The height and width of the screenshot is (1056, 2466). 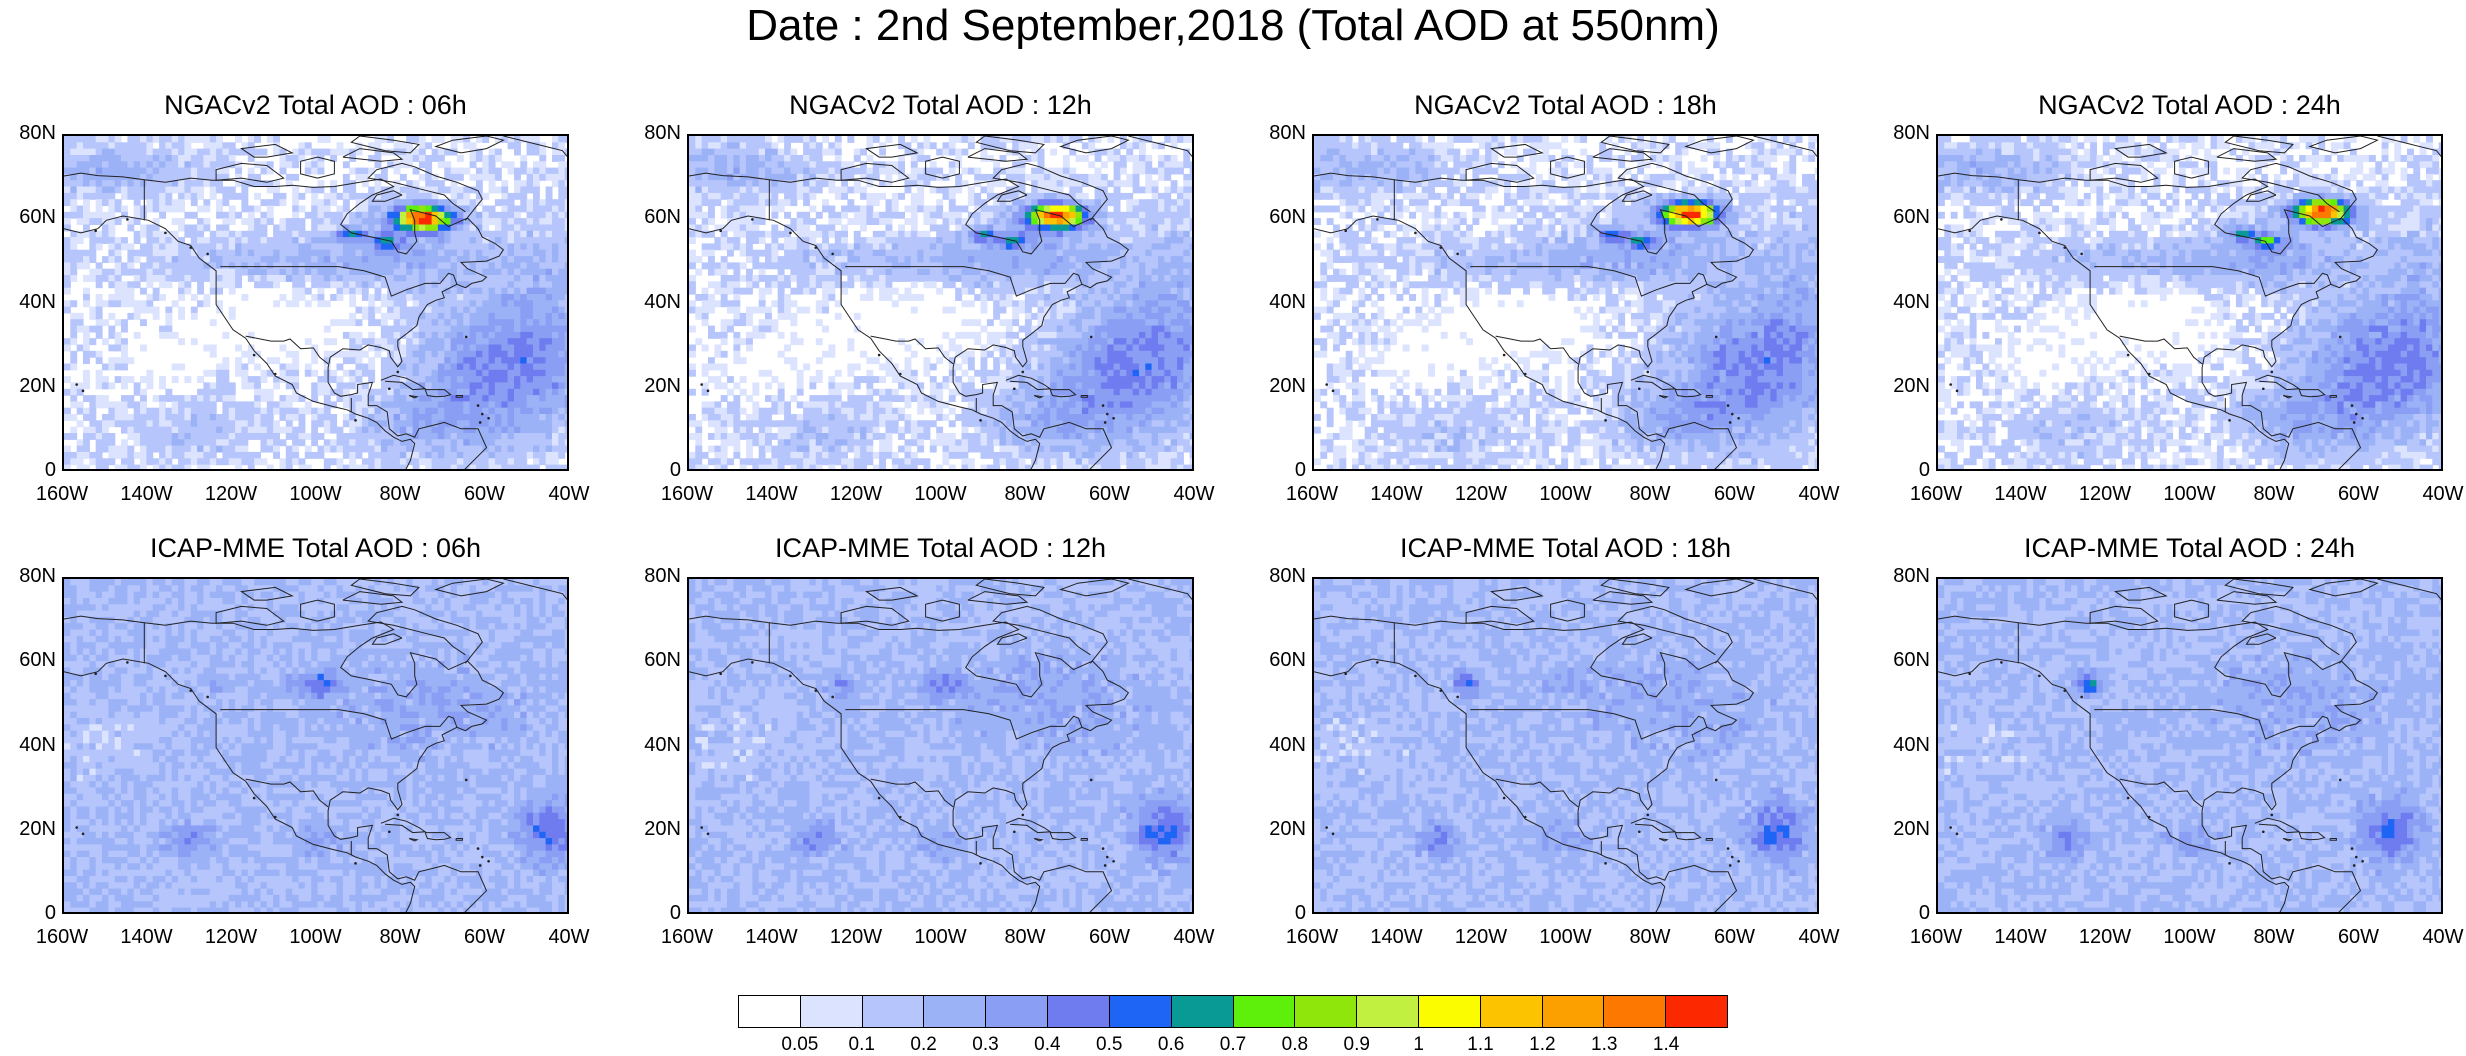 What do you see at coordinates (315, 105) in the screenshot?
I see `panel-title: NGACv2 Total AOD : 06h` at bounding box center [315, 105].